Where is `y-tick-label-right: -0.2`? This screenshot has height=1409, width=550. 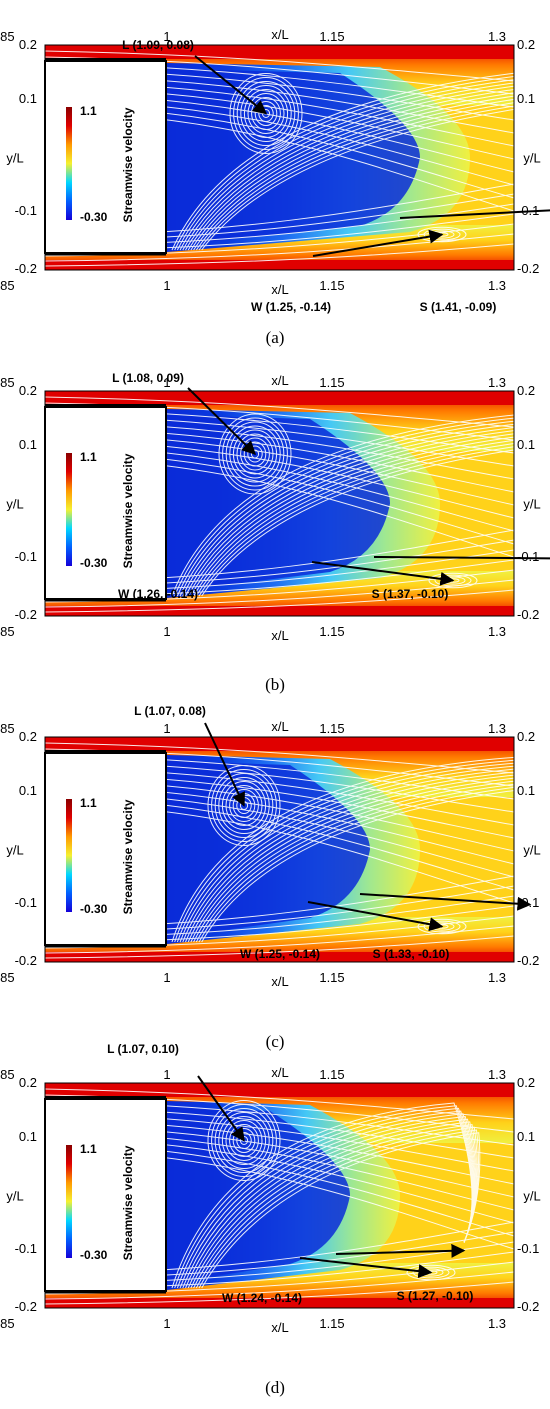
y-tick-label-right: -0.2 is located at coordinates (528, 614).